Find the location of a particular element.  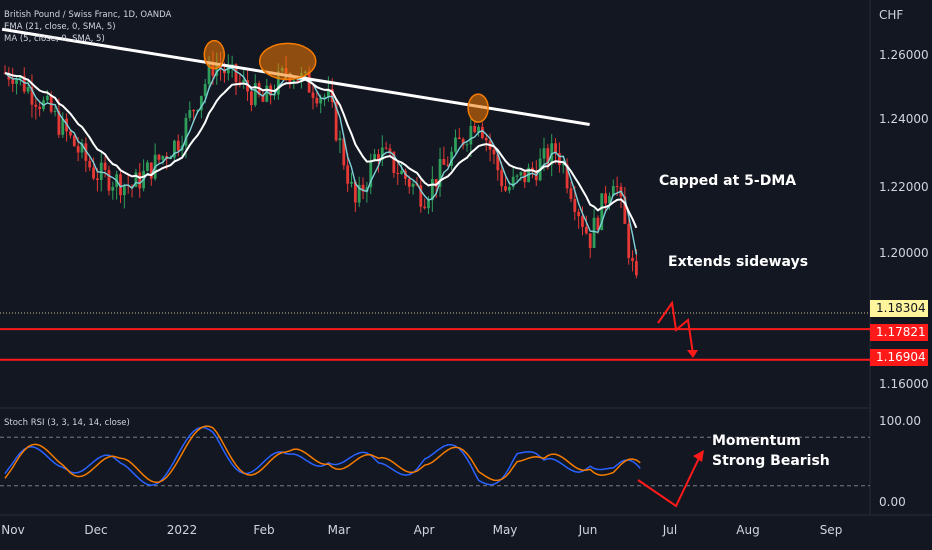

ma-legend: MA (5, close, 0, SMA, 5) is located at coordinates (54, 39).